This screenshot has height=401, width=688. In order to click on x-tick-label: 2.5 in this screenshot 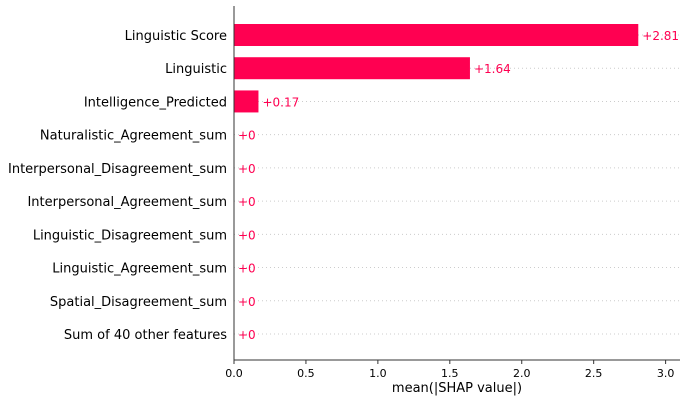, I will do `click(594, 373)`.